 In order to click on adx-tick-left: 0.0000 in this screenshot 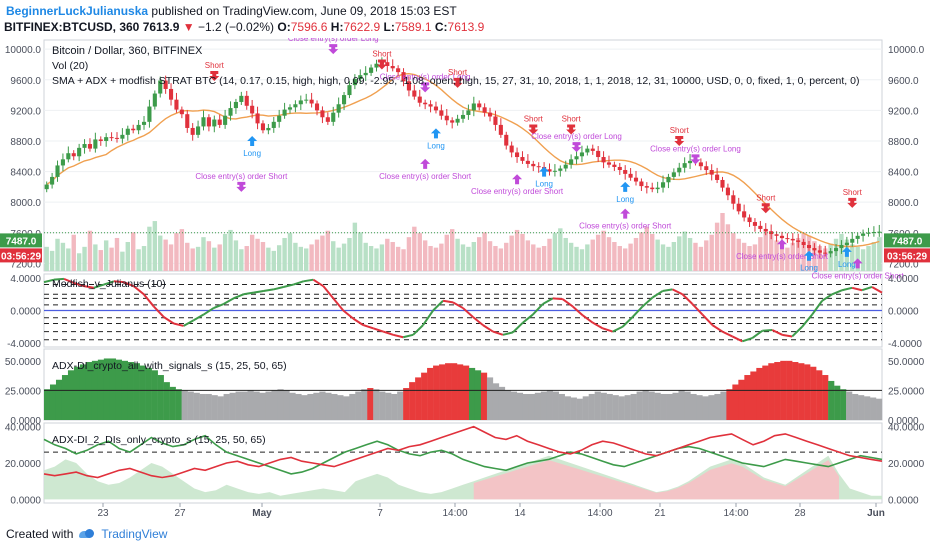, I will do `click(25, 421)`.